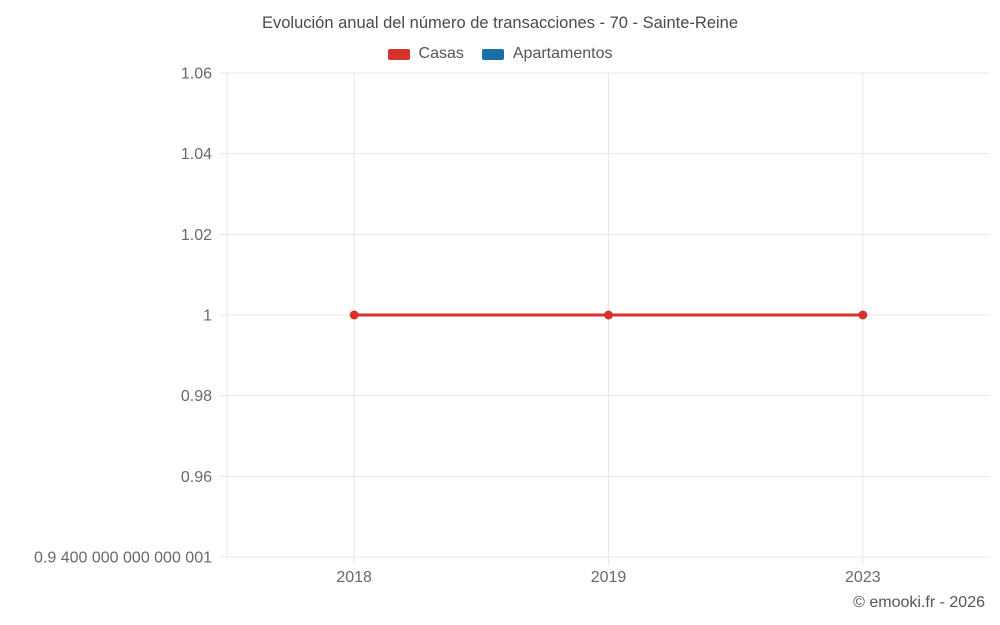 This screenshot has width=1000, height=625. What do you see at coordinates (196, 74) in the screenshot?
I see `y-tick-label: 1.06` at bounding box center [196, 74].